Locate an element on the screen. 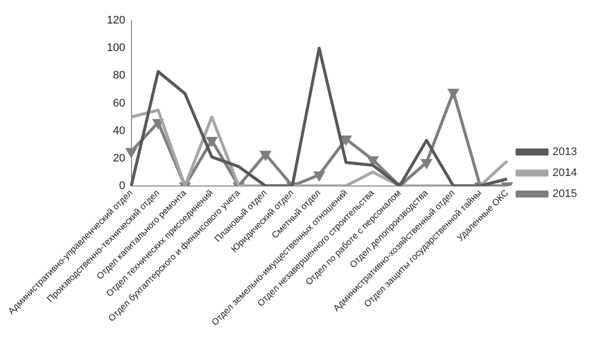 This screenshot has height=340, width=605. legend-label: 2015 is located at coordinates (565, 194).